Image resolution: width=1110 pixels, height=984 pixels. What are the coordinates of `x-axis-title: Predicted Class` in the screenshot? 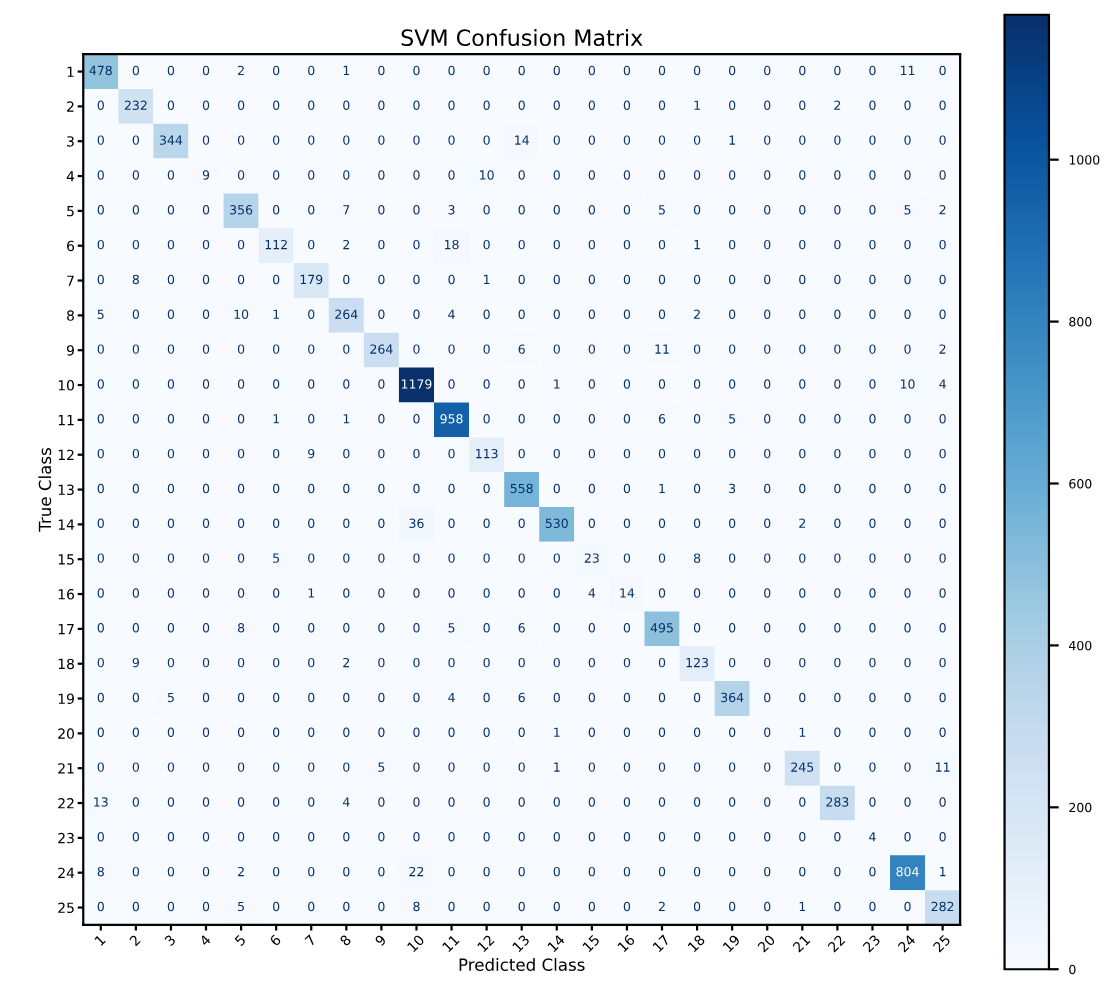 It's located at (522, 964).